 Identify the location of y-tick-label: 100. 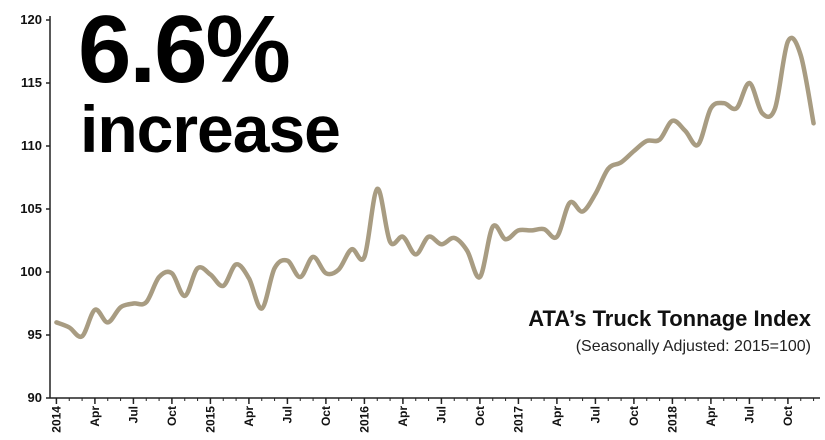
(31, 271).